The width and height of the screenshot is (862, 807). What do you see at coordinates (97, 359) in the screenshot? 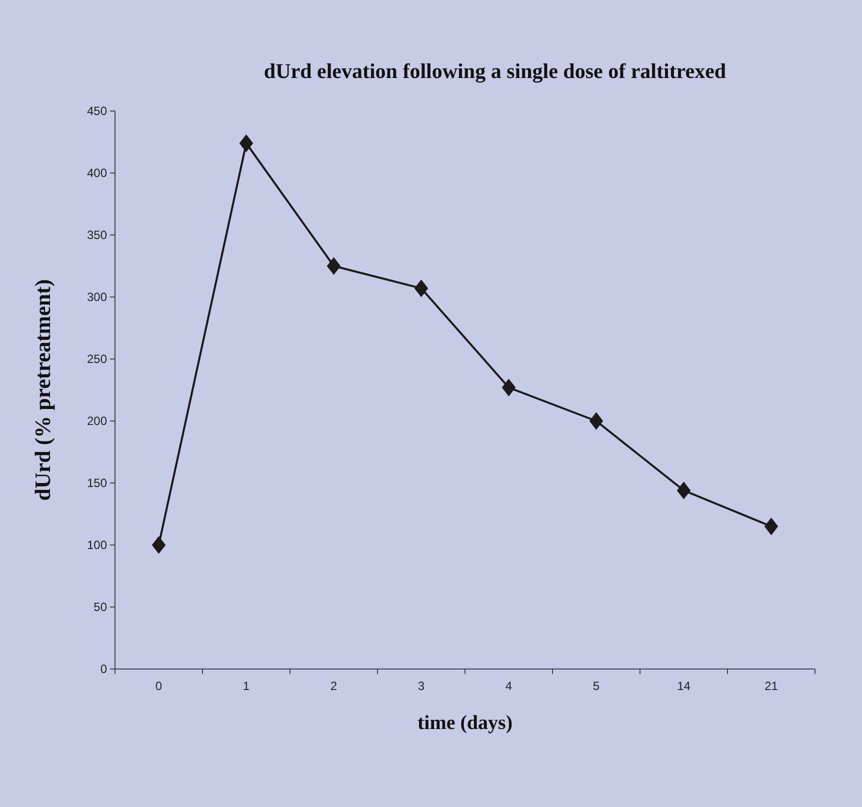
I see `y-tick-label: 250` at bounding box center [97, 359].